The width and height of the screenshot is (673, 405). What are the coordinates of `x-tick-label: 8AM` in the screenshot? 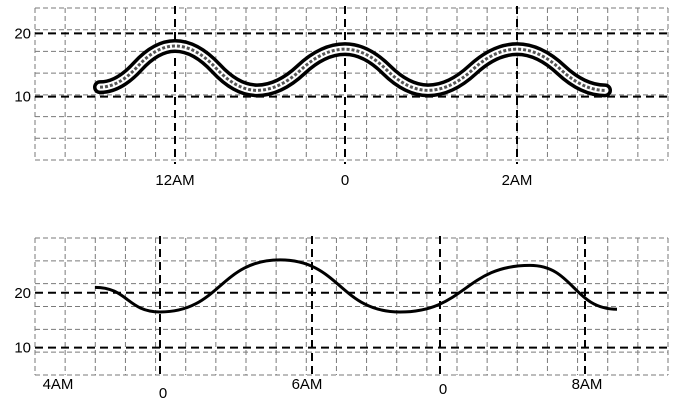 It's located at (587, 384).